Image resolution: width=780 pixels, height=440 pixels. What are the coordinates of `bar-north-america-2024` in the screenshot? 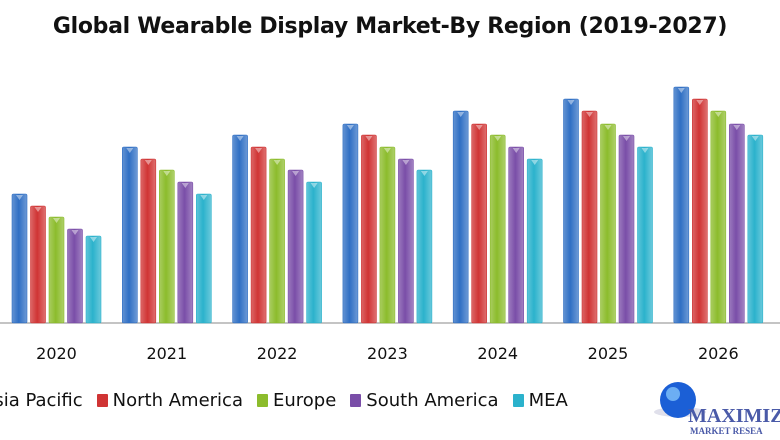 It's located at (479, 223).